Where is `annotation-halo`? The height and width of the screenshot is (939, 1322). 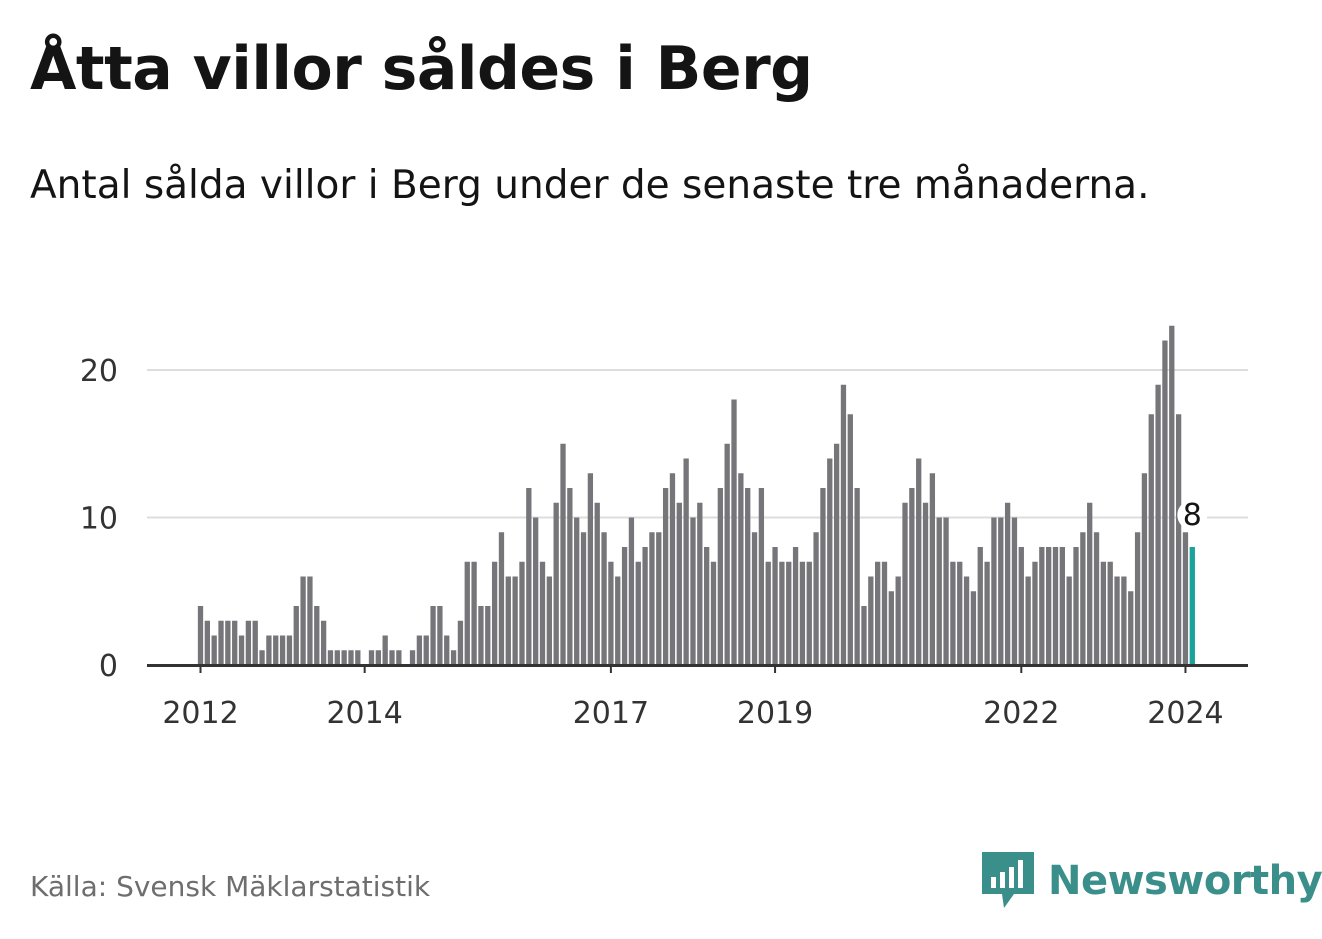
annotation-halo is located at coordinates (1192, 515).